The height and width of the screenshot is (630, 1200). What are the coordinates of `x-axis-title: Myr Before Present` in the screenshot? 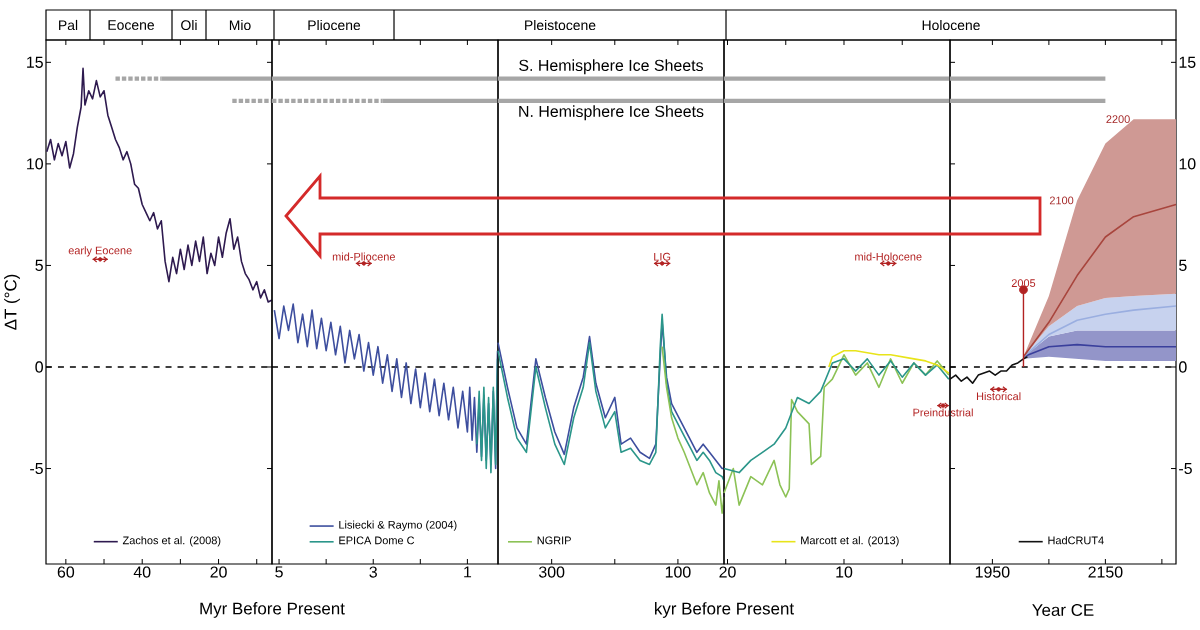 It's located at (272, 610).